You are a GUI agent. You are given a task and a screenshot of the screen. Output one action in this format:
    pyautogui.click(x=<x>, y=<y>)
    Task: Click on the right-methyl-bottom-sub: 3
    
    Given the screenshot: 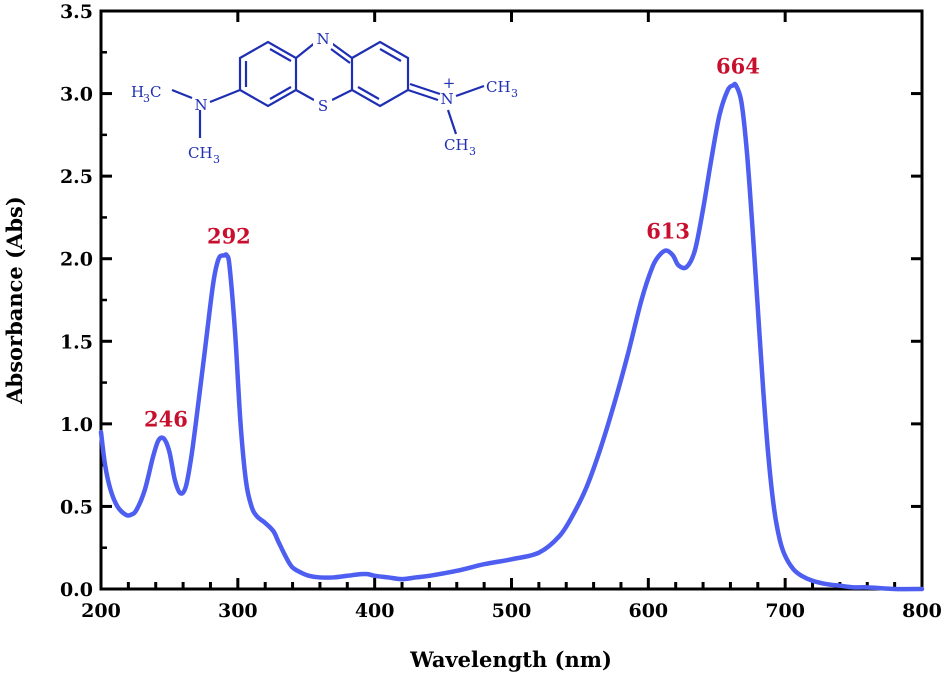 What is the action you would take?
    pyautogui.click(x=472, y=151)
    